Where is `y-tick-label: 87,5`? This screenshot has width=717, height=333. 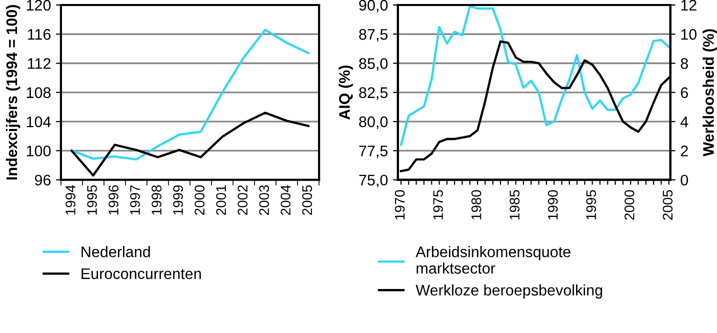 y-tick-label: 87,5 is located at coordinates (373, 35).